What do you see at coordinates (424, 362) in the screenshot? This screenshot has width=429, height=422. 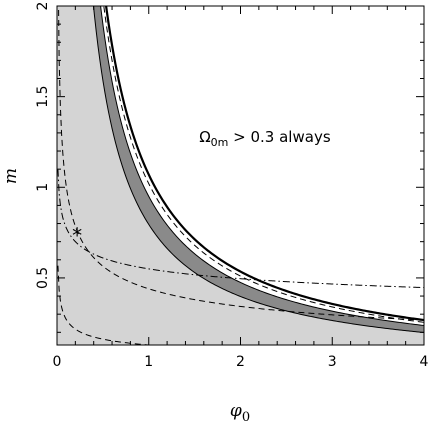 I see `x-tick-label: 4` at bounding box center [424, 362].